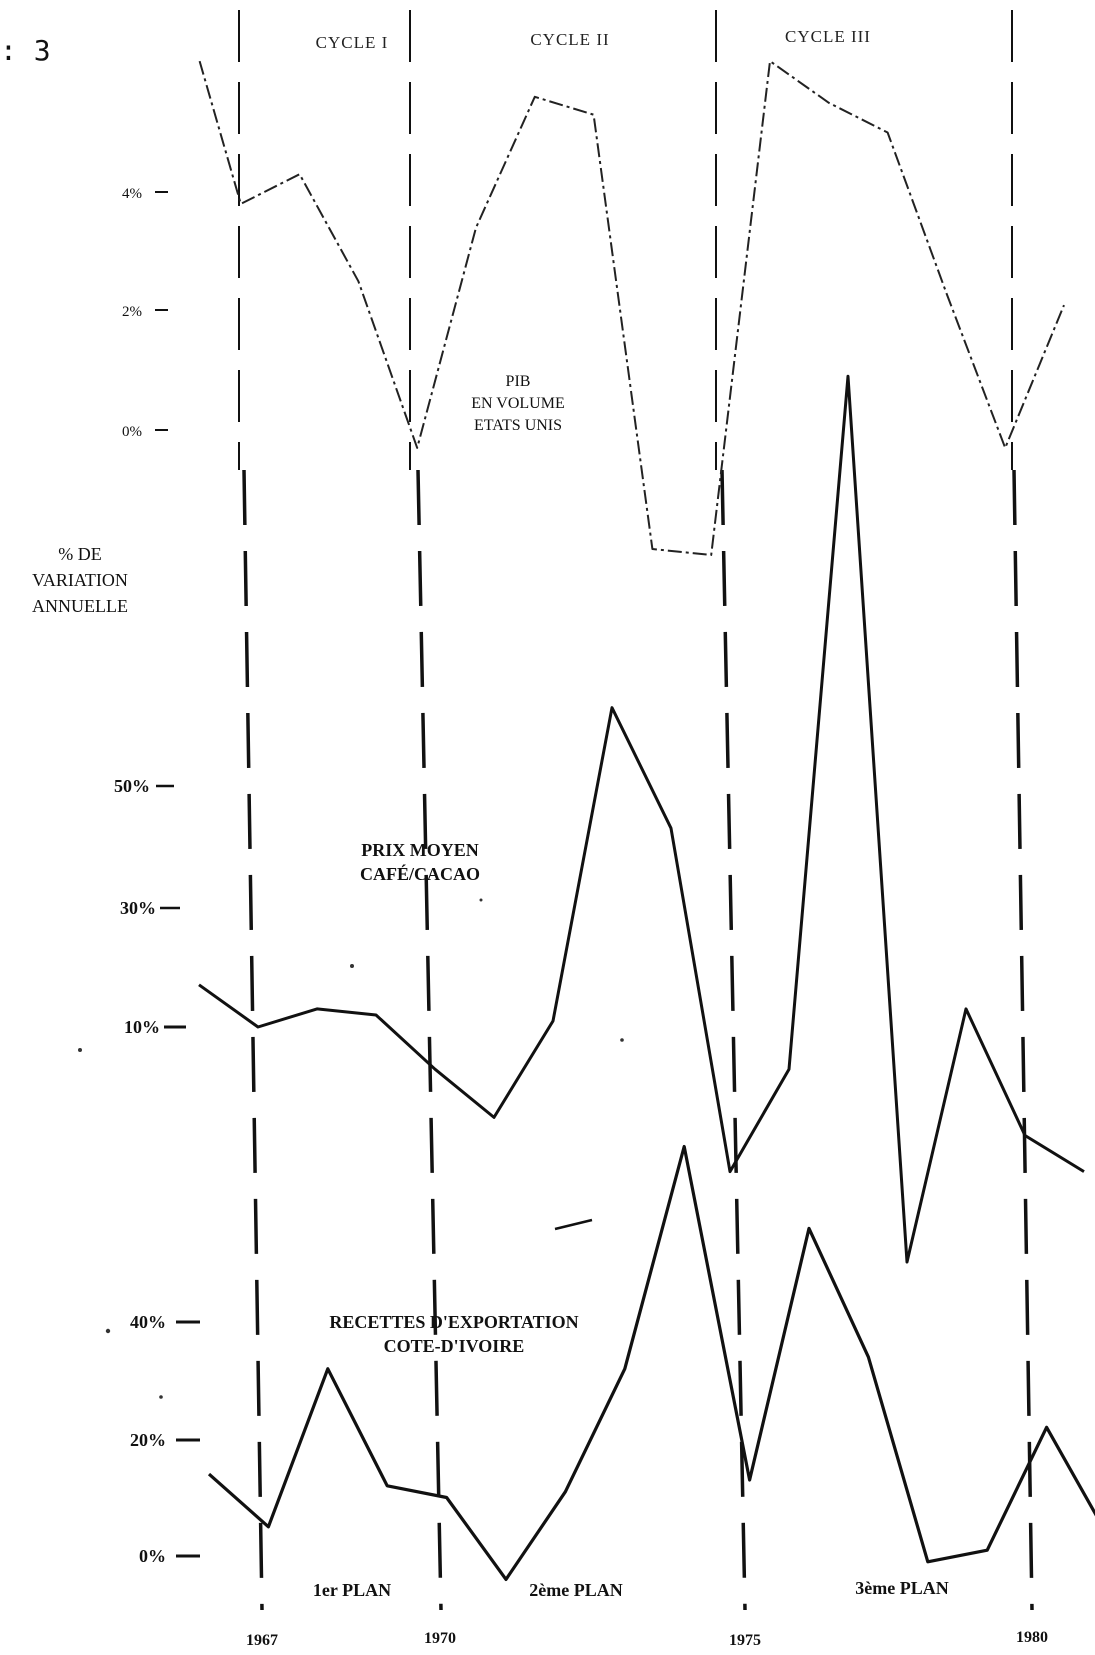 The image size is (1095, 1655). Describe the element at coordinates (440, 1638) in the screenshot. I see `year-label-1970: 1970` at that location.